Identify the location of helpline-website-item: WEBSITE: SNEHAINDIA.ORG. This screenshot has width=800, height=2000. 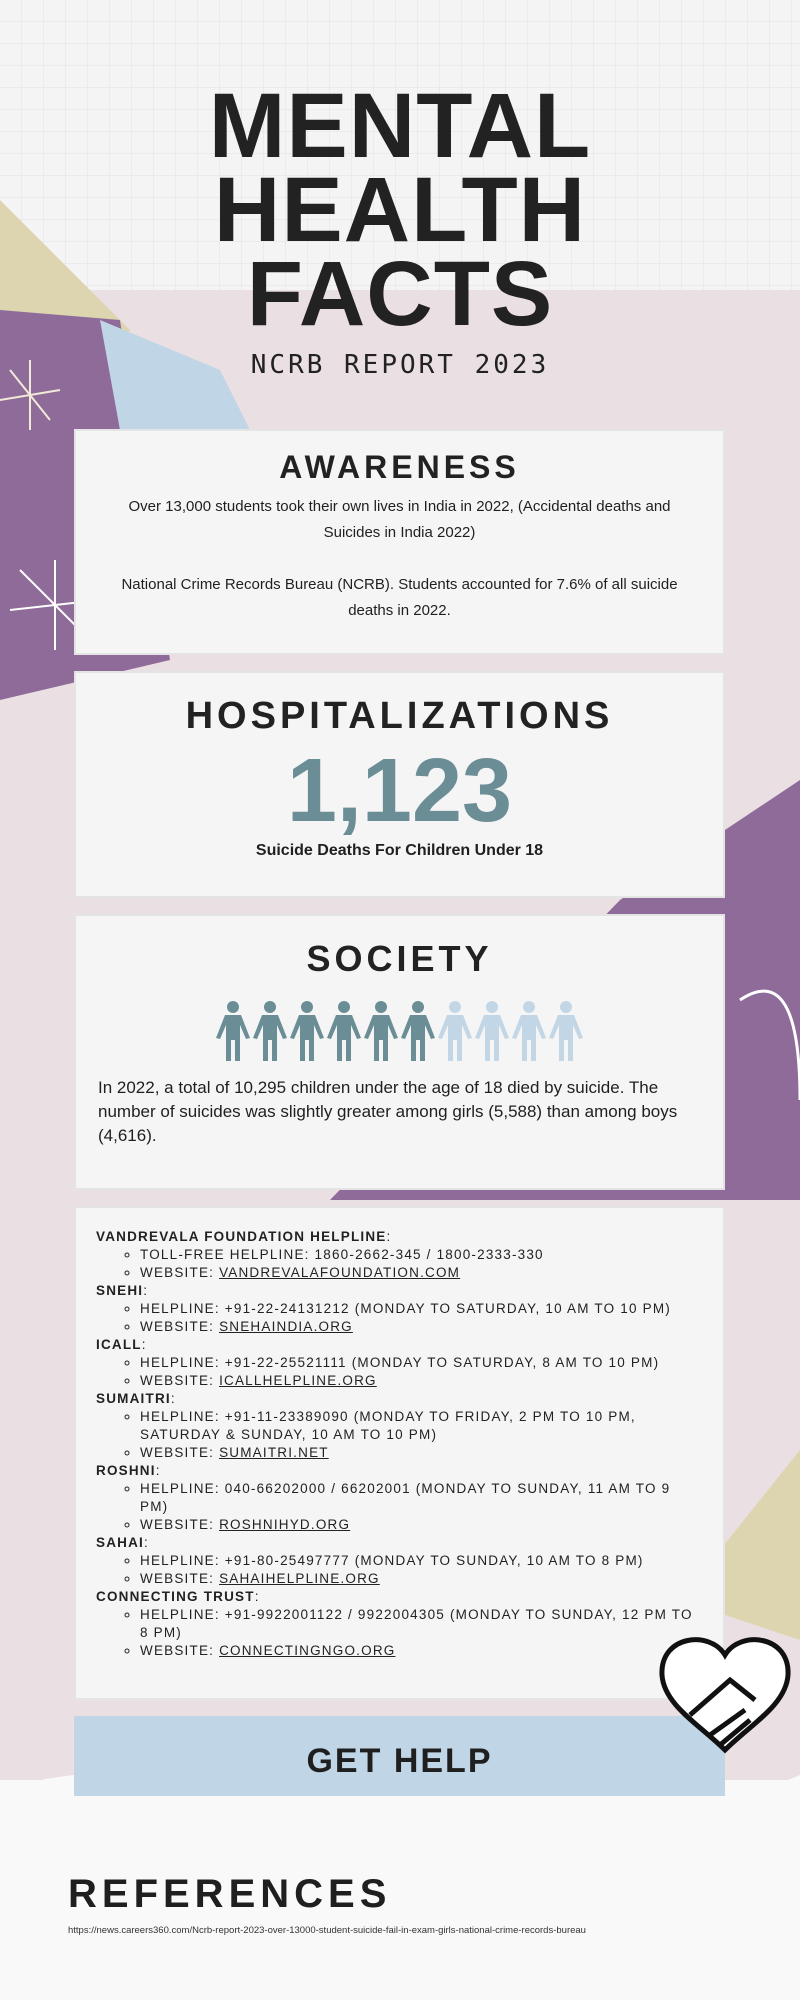
(421, 1327).